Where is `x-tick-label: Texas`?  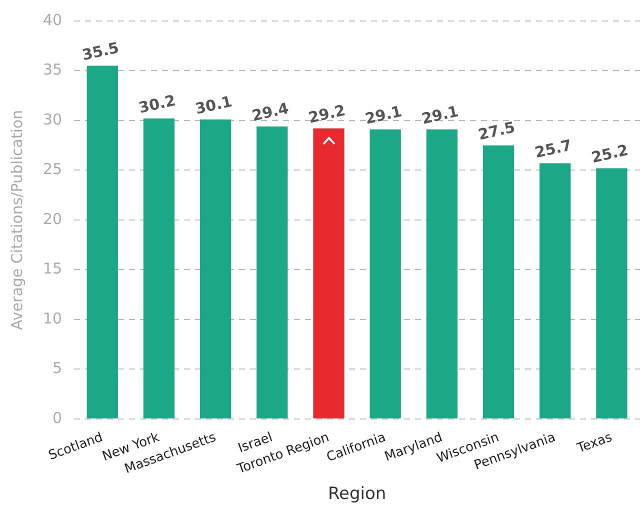
x-tick-label: Texas is located at coordinates (594, 443).